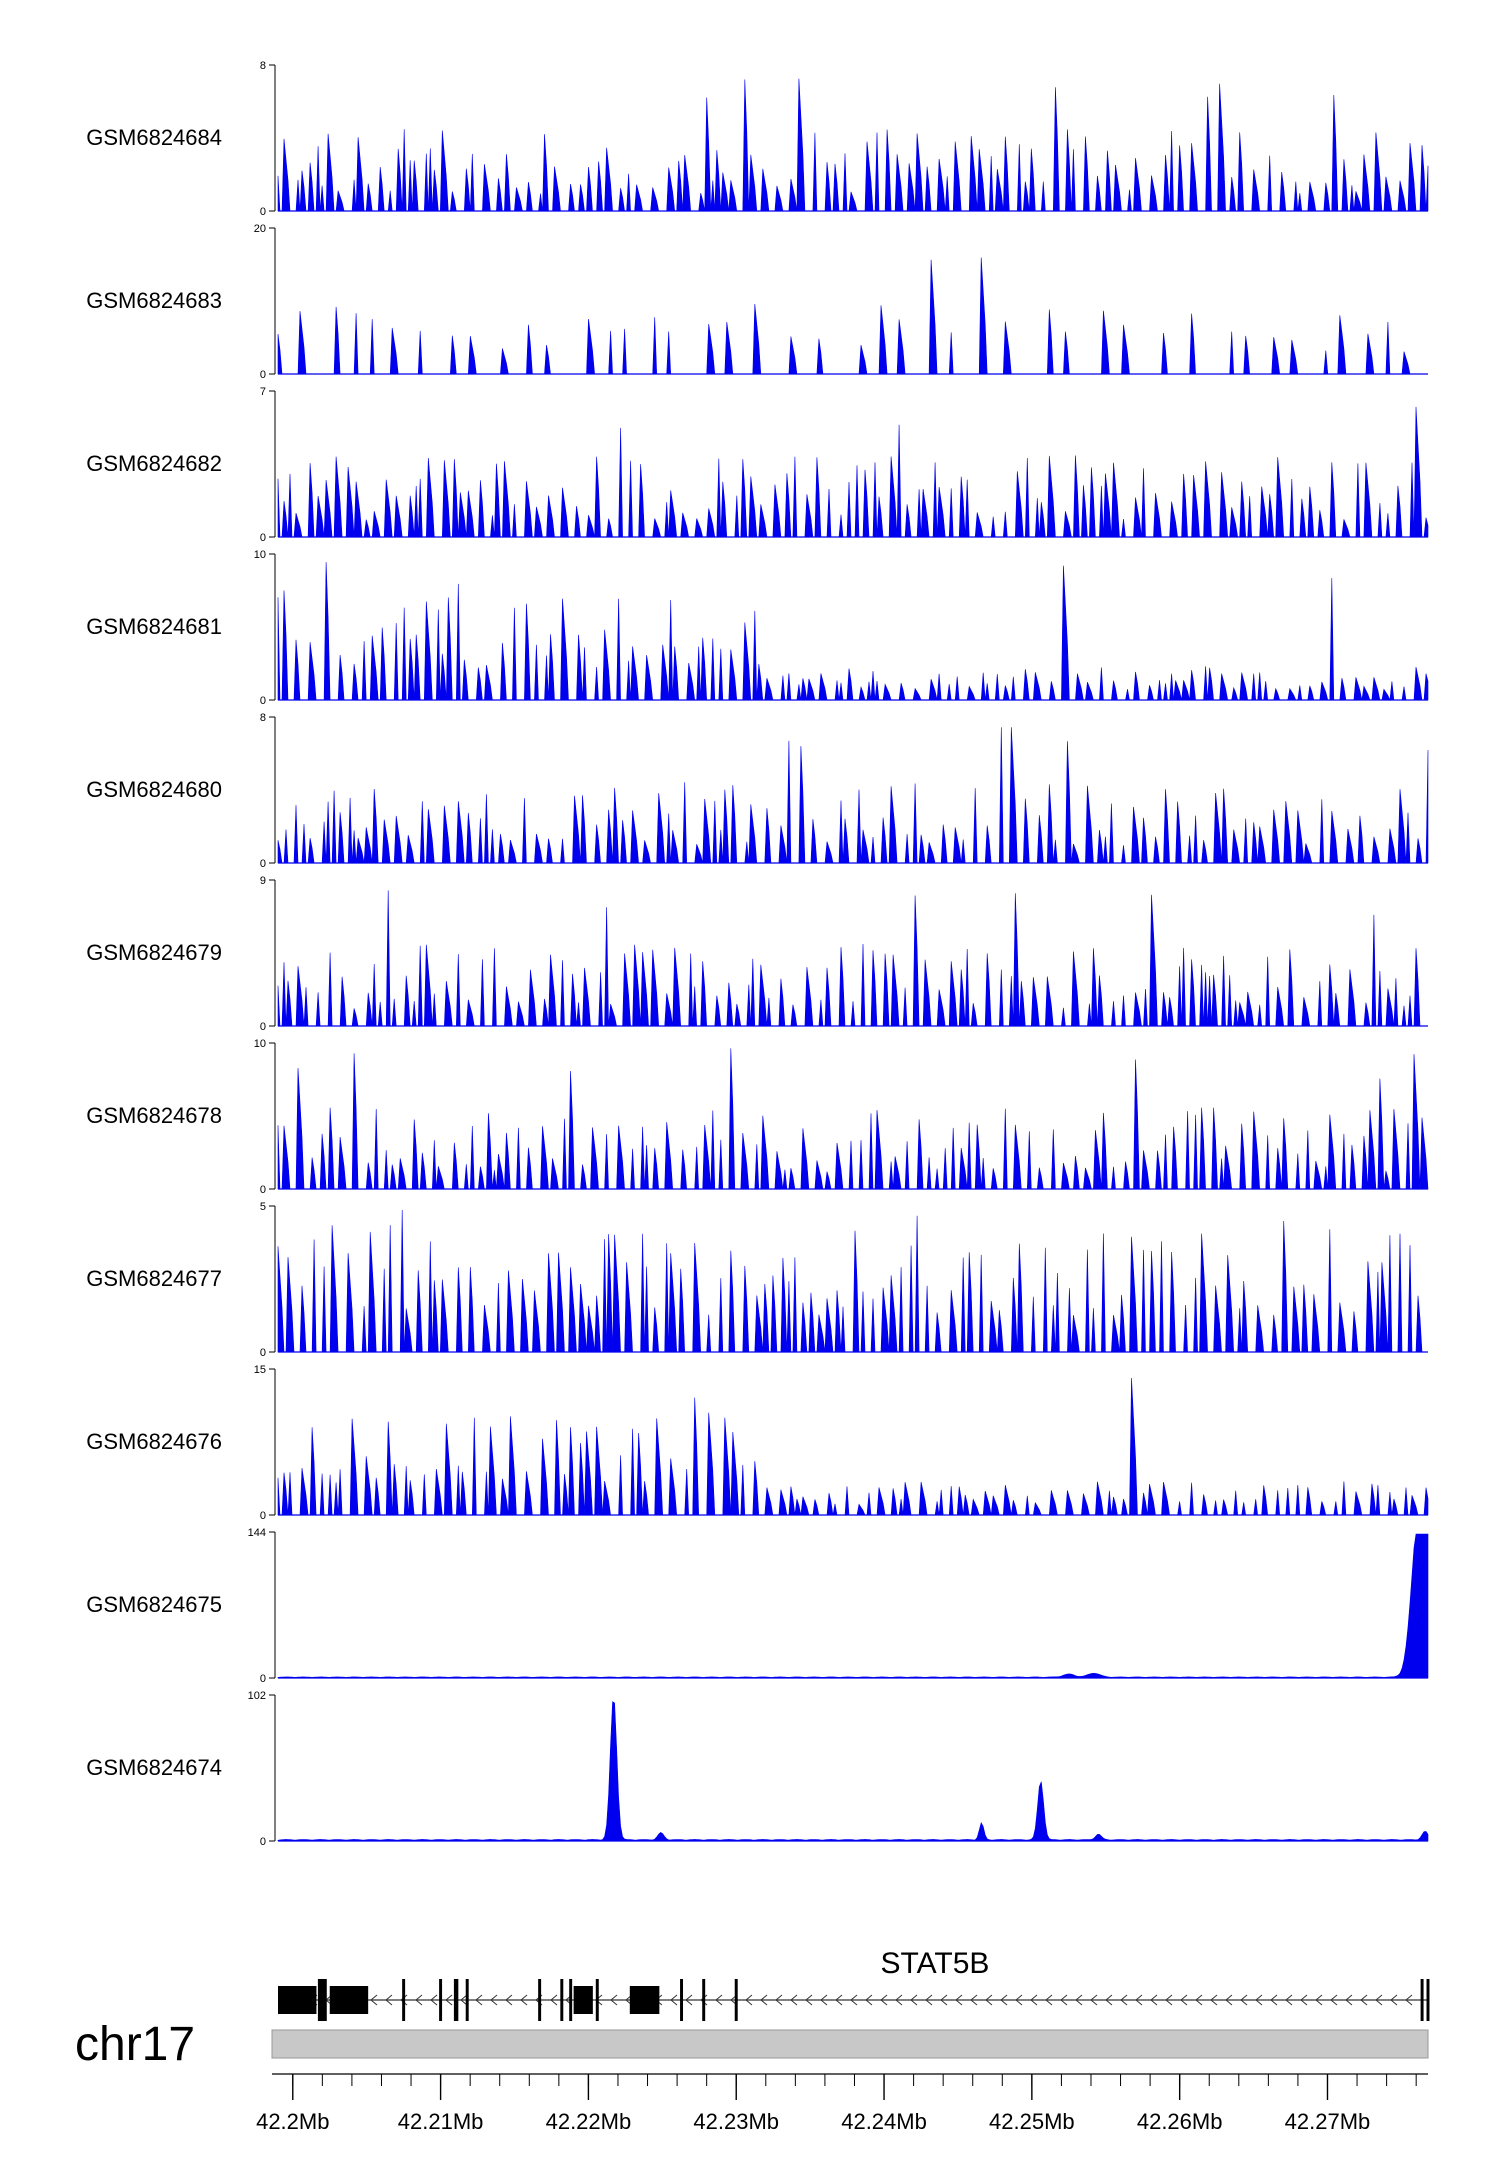  I want to click on y-axis-max-label: 144, so click(257, 1533).